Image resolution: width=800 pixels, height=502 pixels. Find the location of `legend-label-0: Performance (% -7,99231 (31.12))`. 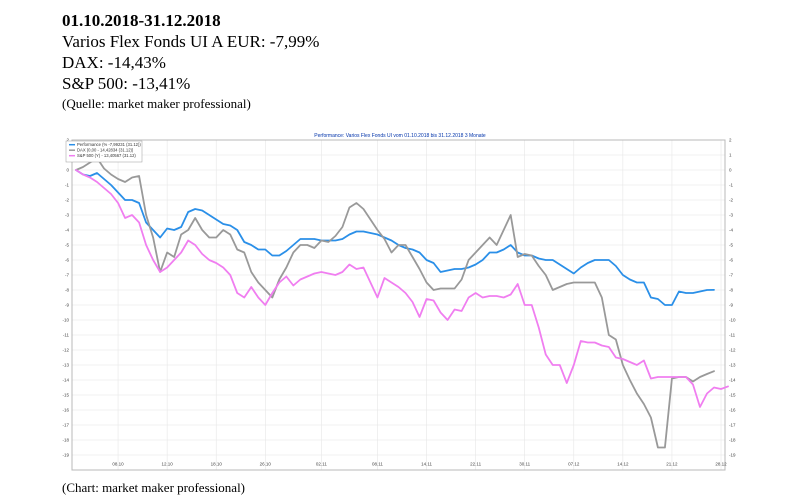

legend-label-0: Performance (% -7,99231 (31.12)) is located at coordinates (109, 144).